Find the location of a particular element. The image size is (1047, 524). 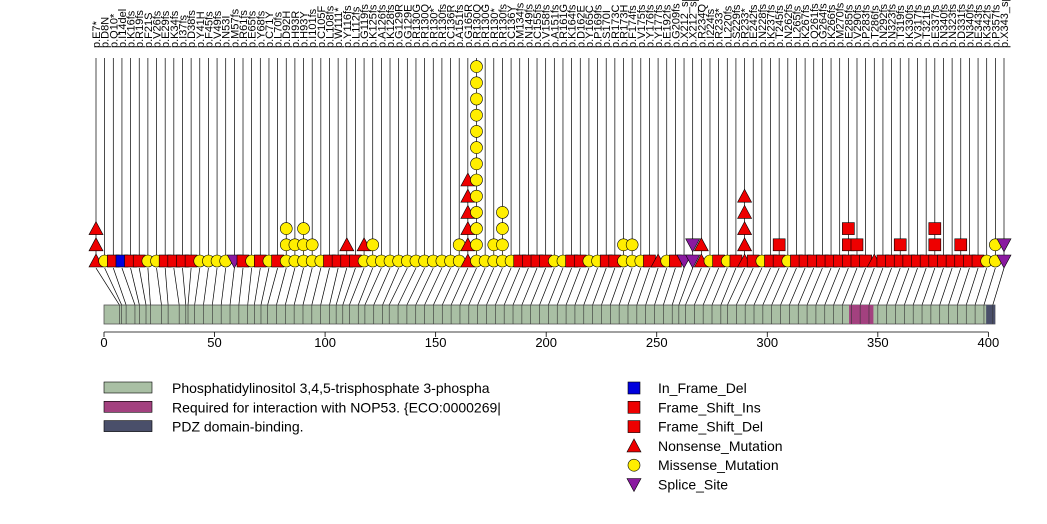

mutation-label: p.C136Y is located at coordinates (512, 26).